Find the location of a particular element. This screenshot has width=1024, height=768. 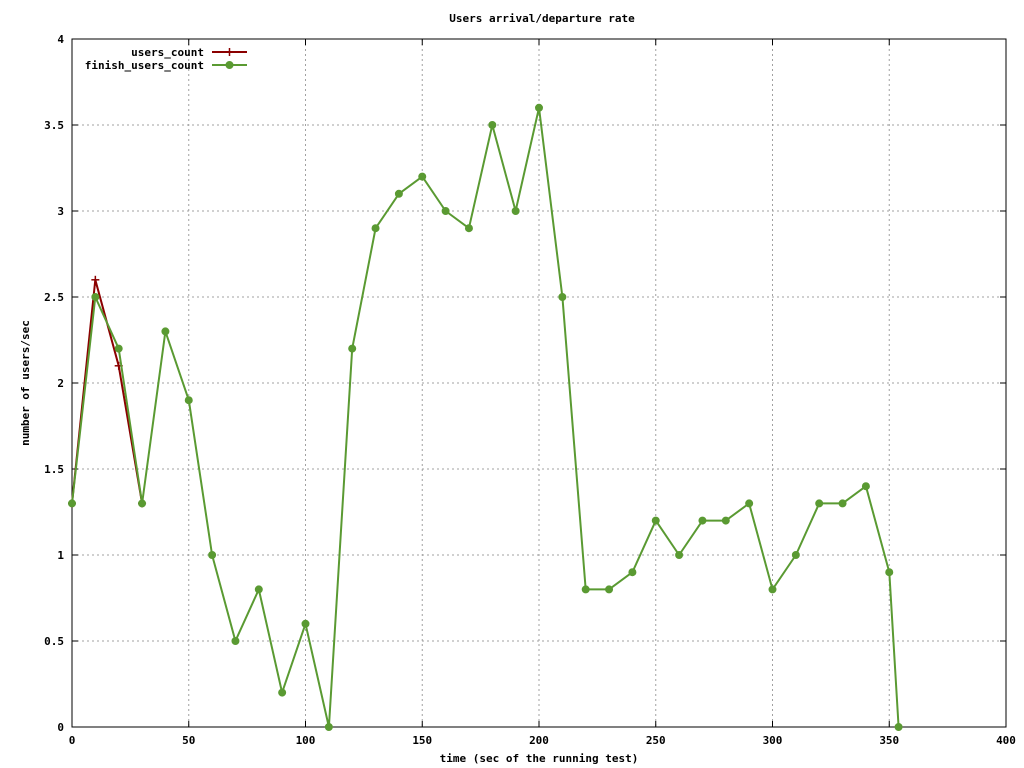

x-tick-label: 300 is located at coordinates (773, 740).